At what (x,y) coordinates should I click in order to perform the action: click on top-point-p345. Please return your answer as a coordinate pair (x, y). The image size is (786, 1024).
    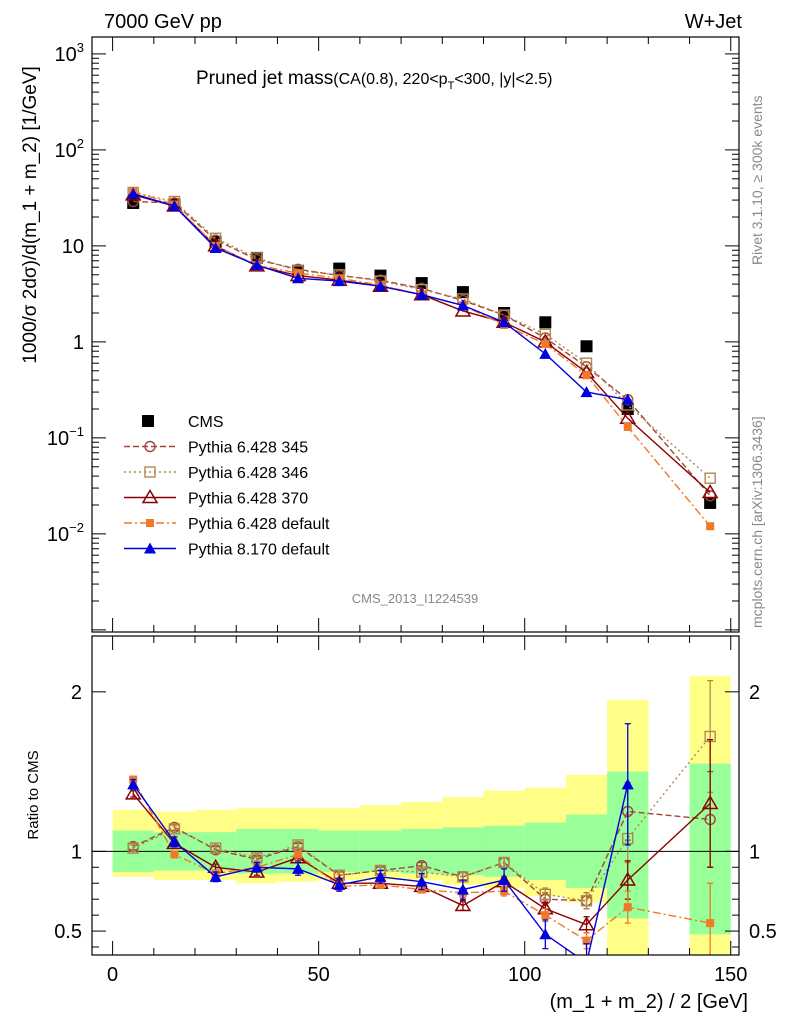
    Looking at the image, I should click on (710, 495).